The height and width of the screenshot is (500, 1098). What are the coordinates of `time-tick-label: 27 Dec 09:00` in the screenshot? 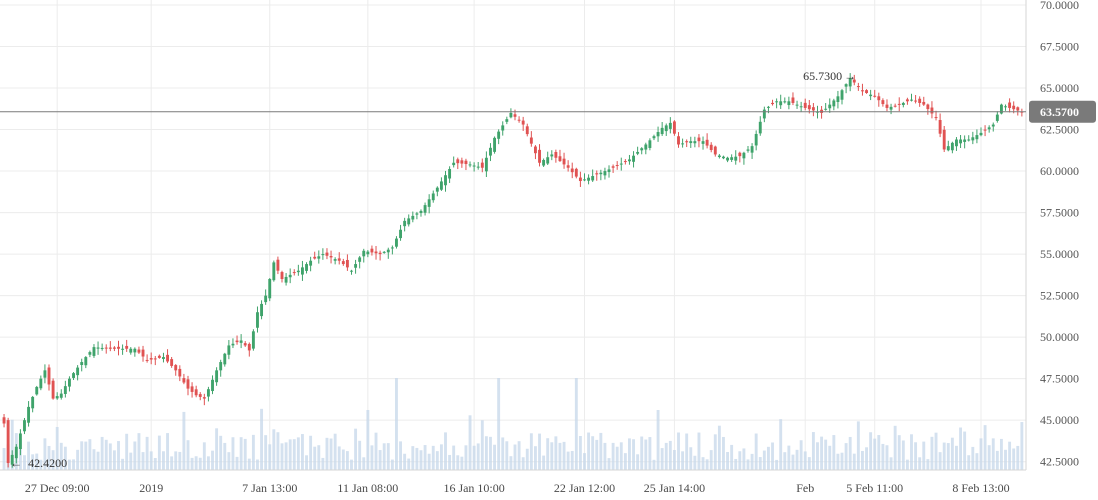 It's located at (57, 488).